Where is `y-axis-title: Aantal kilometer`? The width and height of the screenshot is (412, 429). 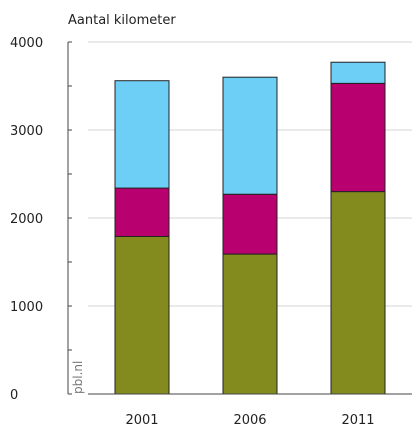
y-axis-title: Aantal kilometer is located at coordinates (122, 20).